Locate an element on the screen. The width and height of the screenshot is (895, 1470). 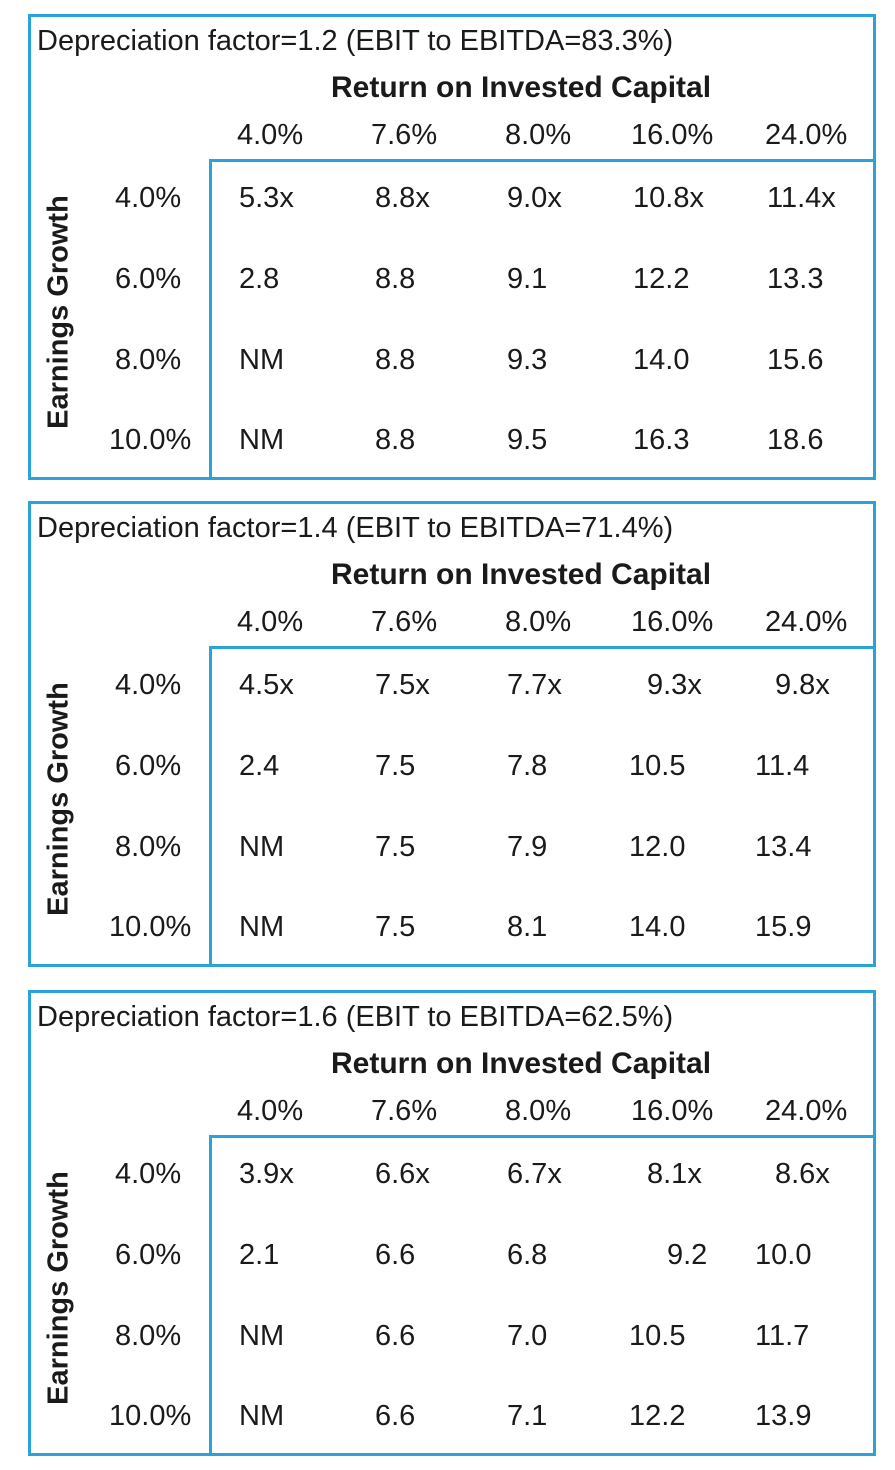
table-cell: 7.7x is located at coordinates (534, 685).